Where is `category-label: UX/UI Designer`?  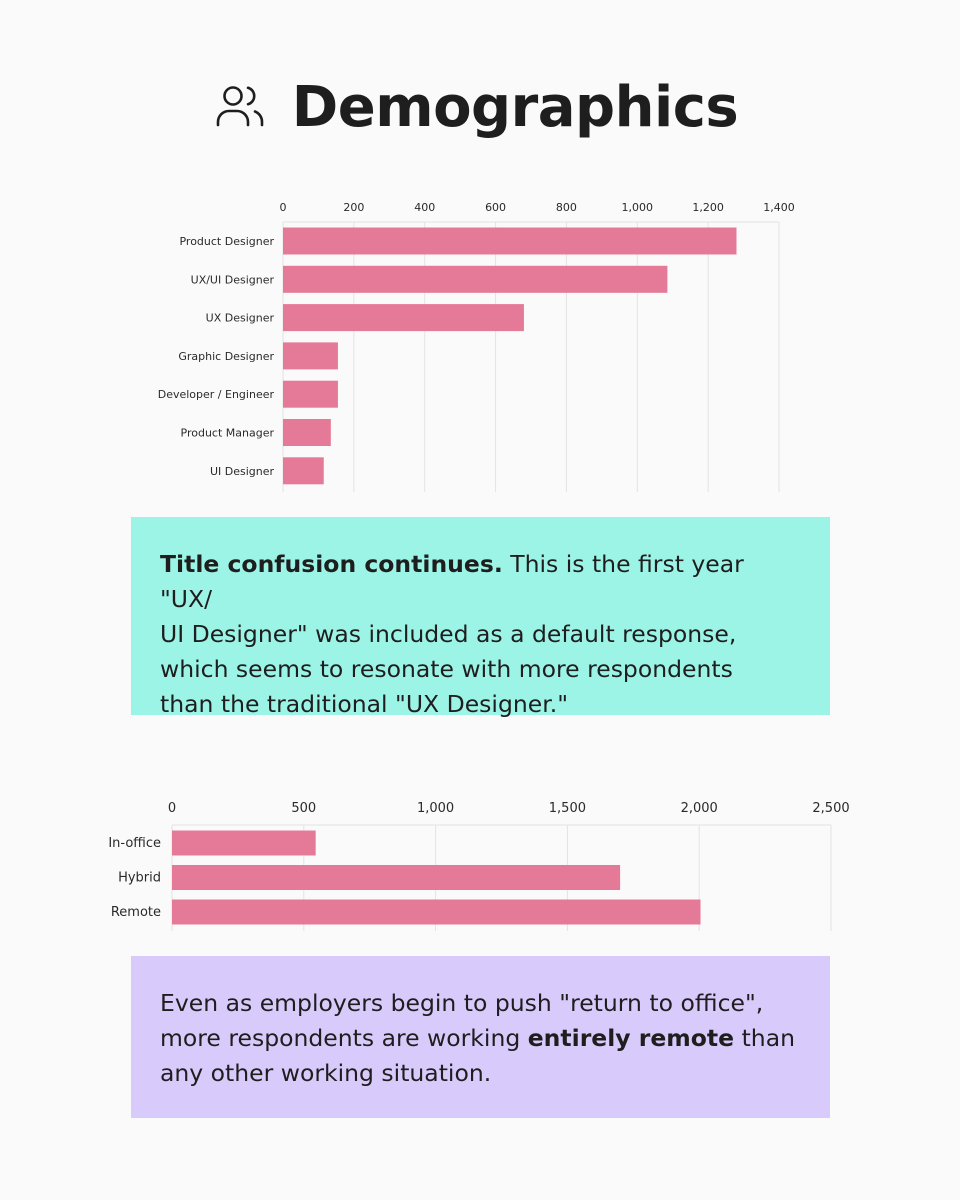
category-label: UX/UI Designer is located at coordinates (233, 279).